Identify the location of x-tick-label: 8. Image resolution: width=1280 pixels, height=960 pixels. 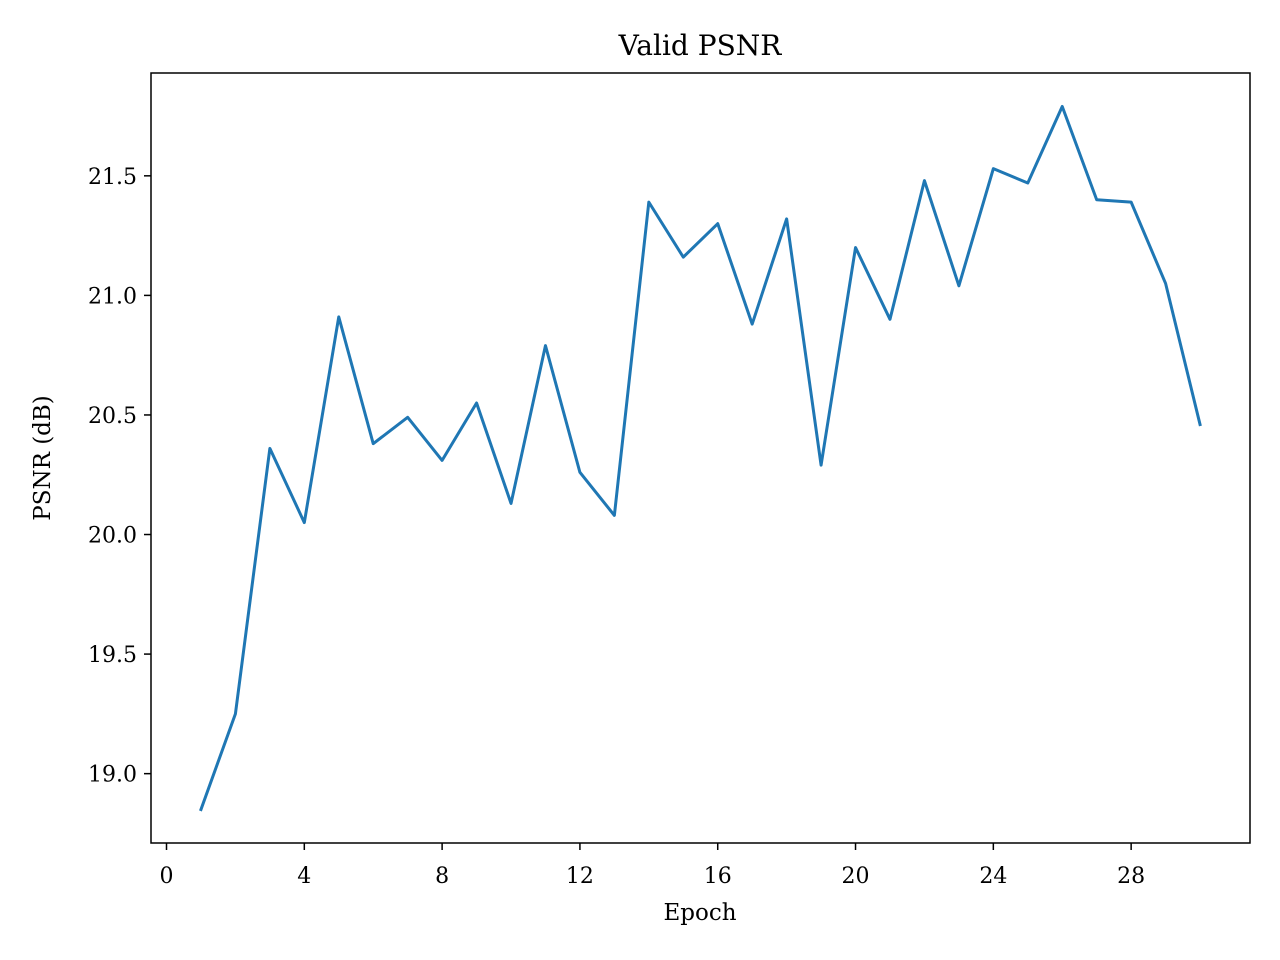
(442, 876).